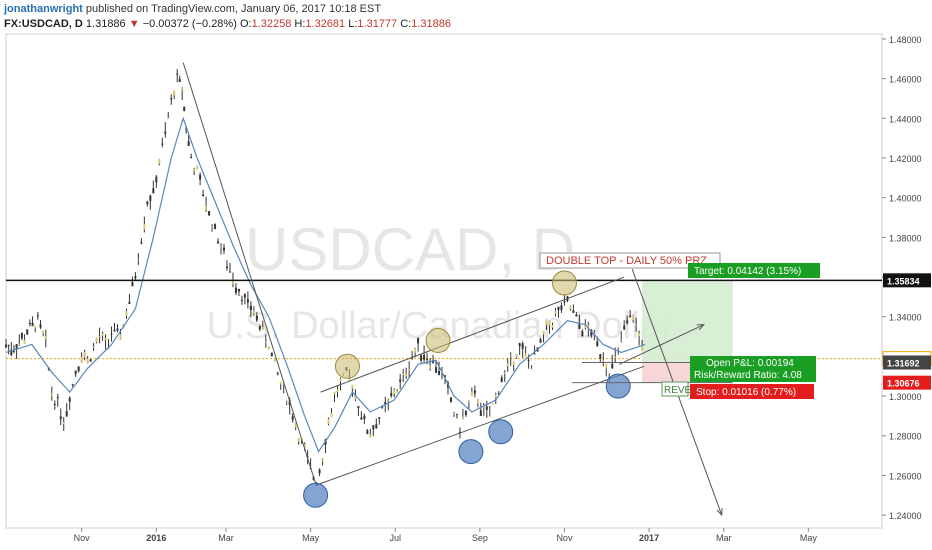 This screenshot has width=932, height=550. Describe the element at coordinates (156, 538) in the screenshot. I see `x-tick-label: 2016` at that location.